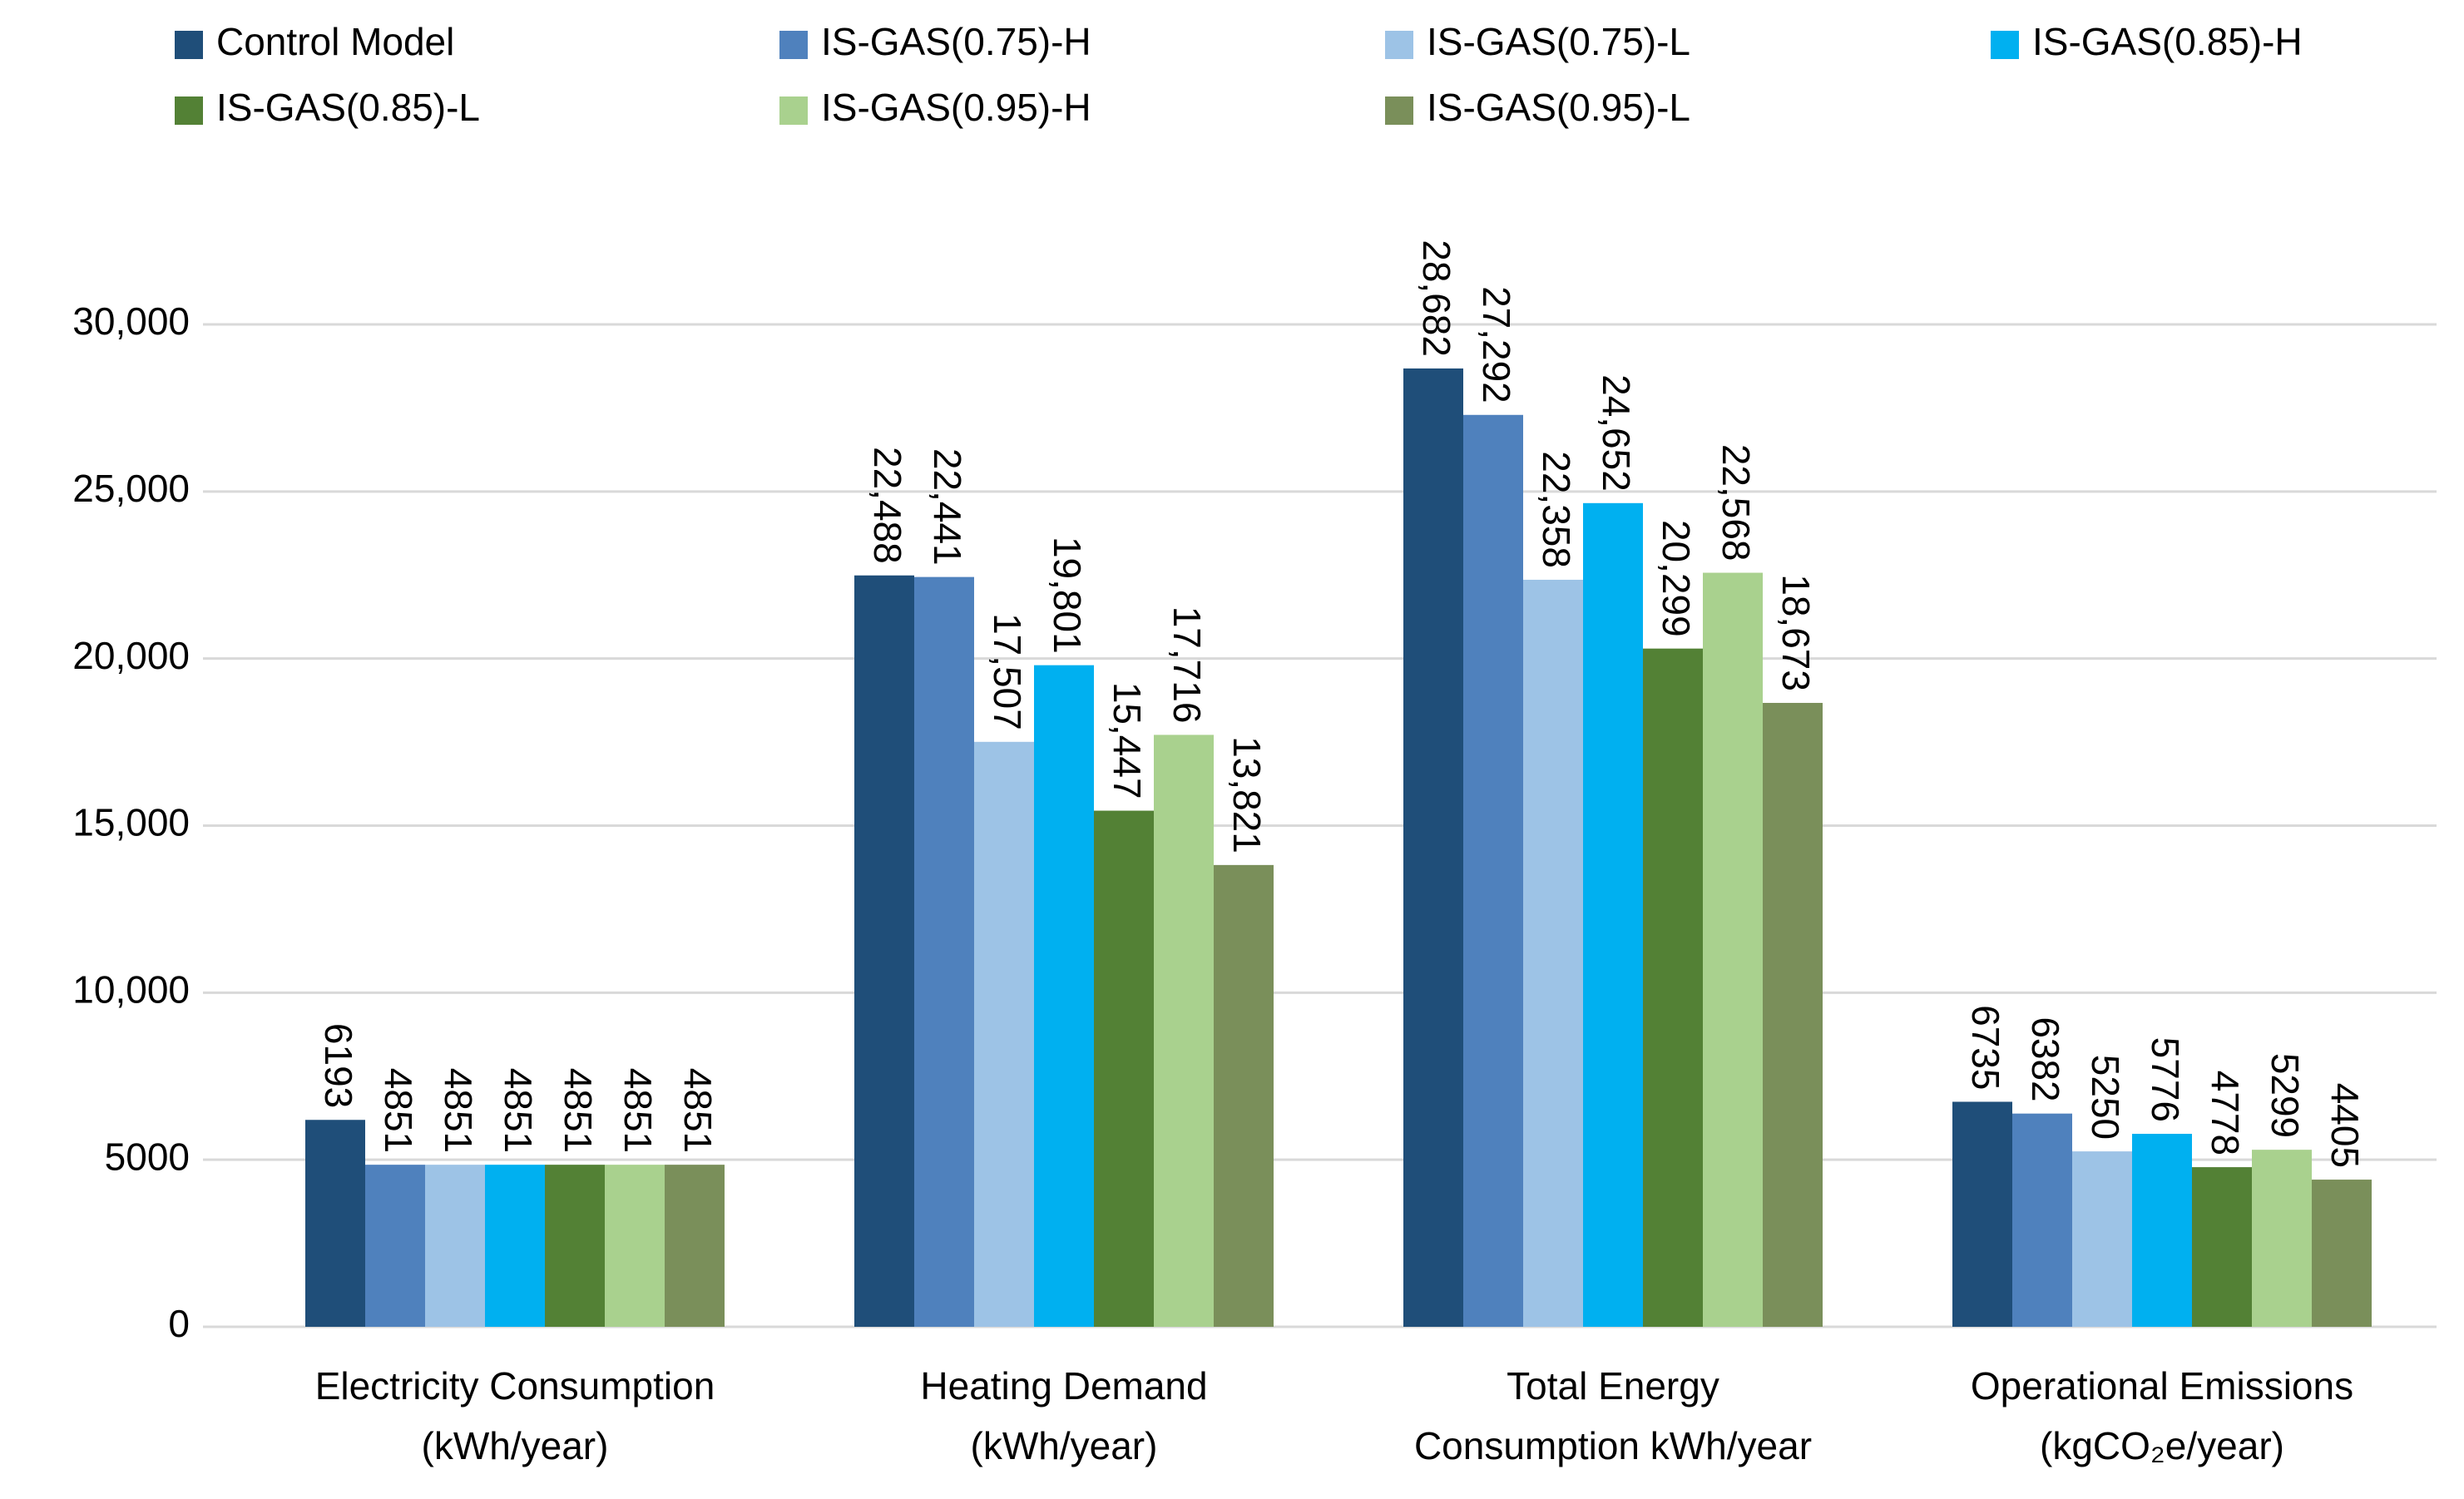  What do you see at coordinates (956, 108) in the screenshot?
I see `legend-label: IS-GAS(0.95)-H` at bounding box center [956, 108].